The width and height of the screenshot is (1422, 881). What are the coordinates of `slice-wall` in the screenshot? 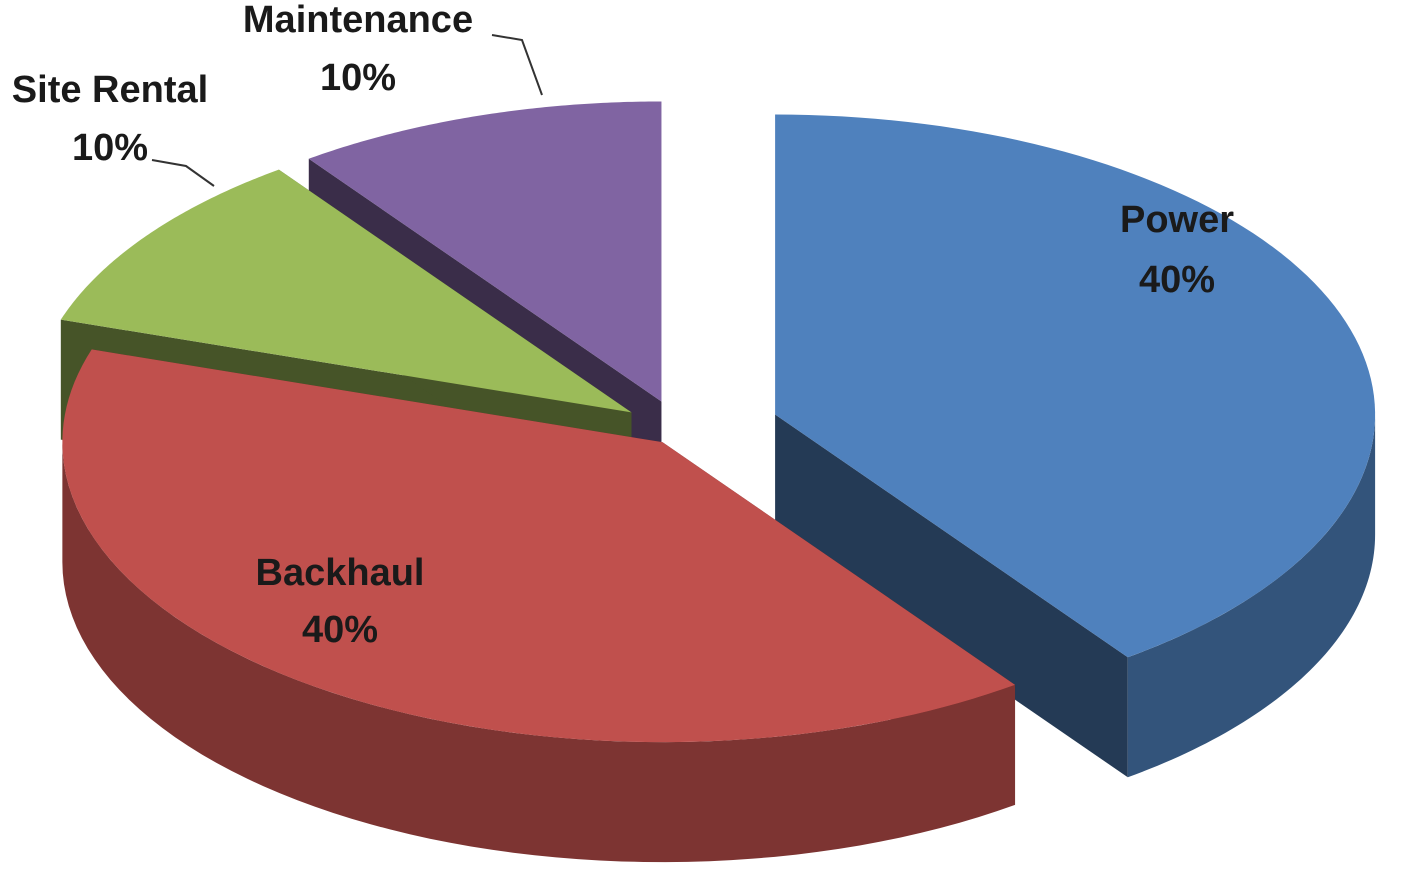 It's located at (951, 596).